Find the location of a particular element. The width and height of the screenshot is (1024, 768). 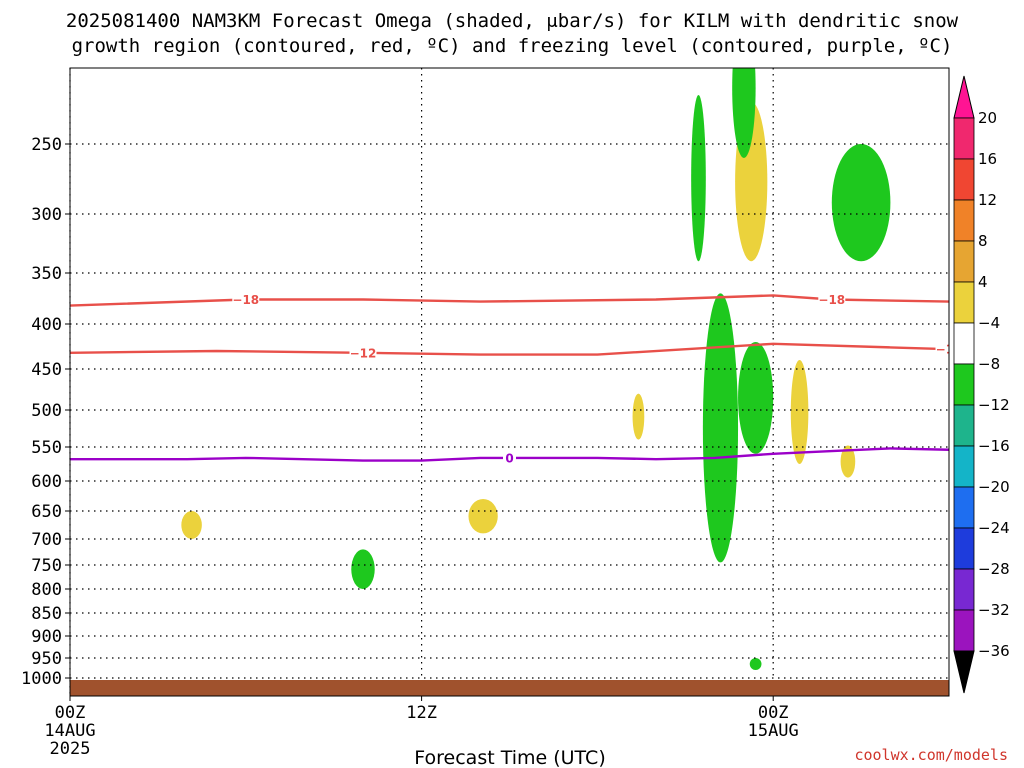

y-tick-label-750: 750 is located at coordinates (46, 566).